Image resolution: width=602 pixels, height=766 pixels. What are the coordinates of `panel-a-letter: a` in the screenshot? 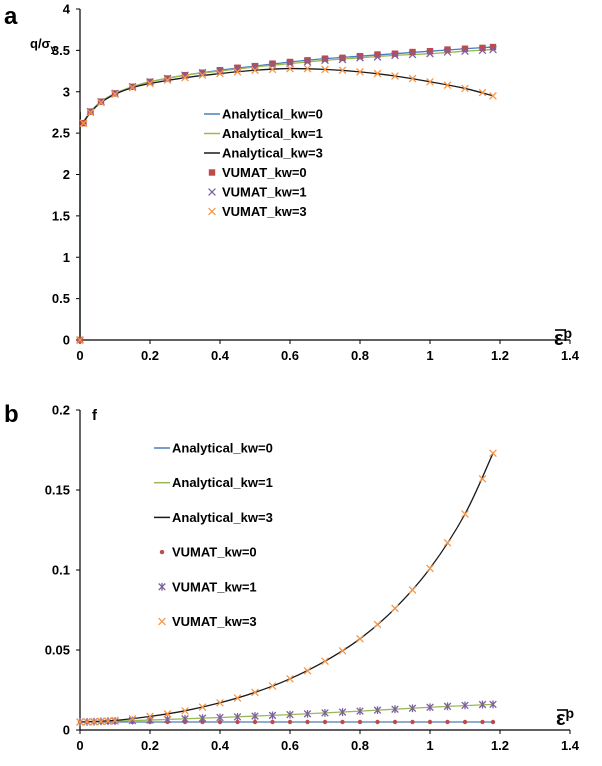 It's located at (11, 16).